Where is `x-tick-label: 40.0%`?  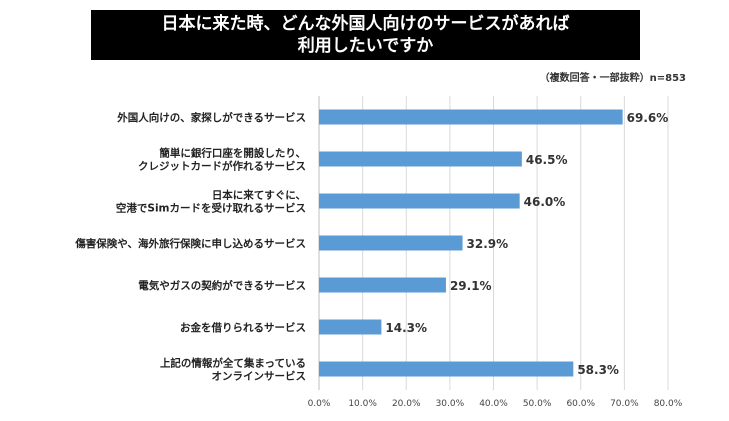 x-tick-label: 40.0% is located at coordinates (493, 404).